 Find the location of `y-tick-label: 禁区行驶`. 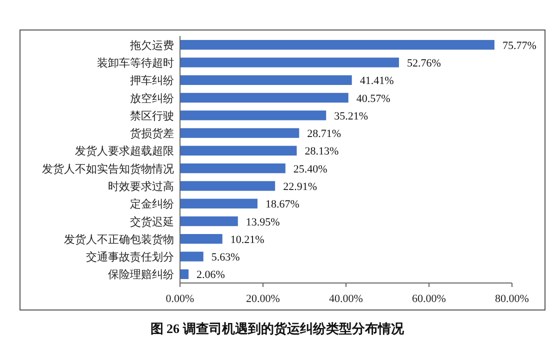

y-tick-label: 禁区行驶 is located at coordinates (152, 115).